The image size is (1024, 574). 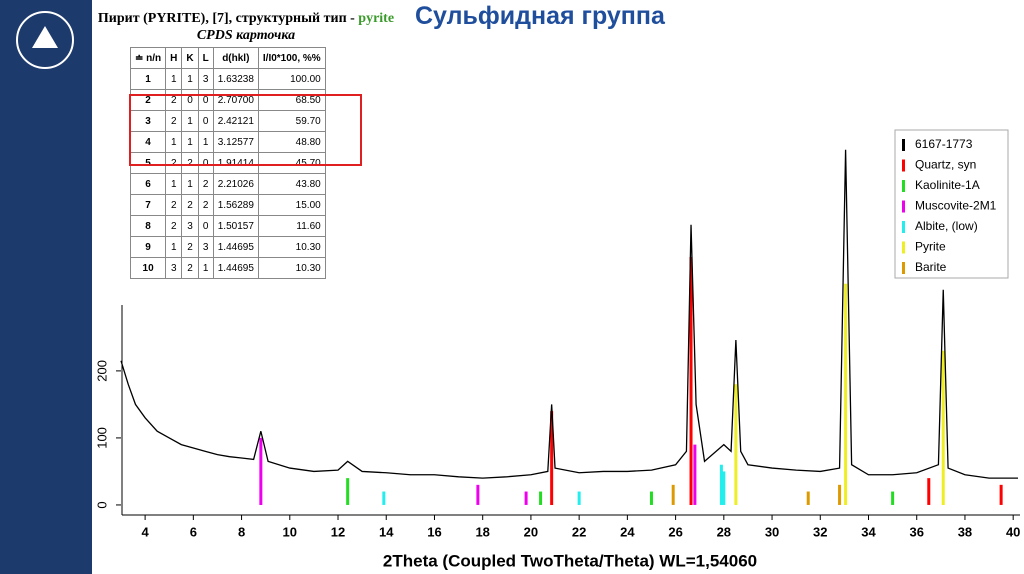 I want to click on y-tick-label: 0, so click(x=101, y=504).